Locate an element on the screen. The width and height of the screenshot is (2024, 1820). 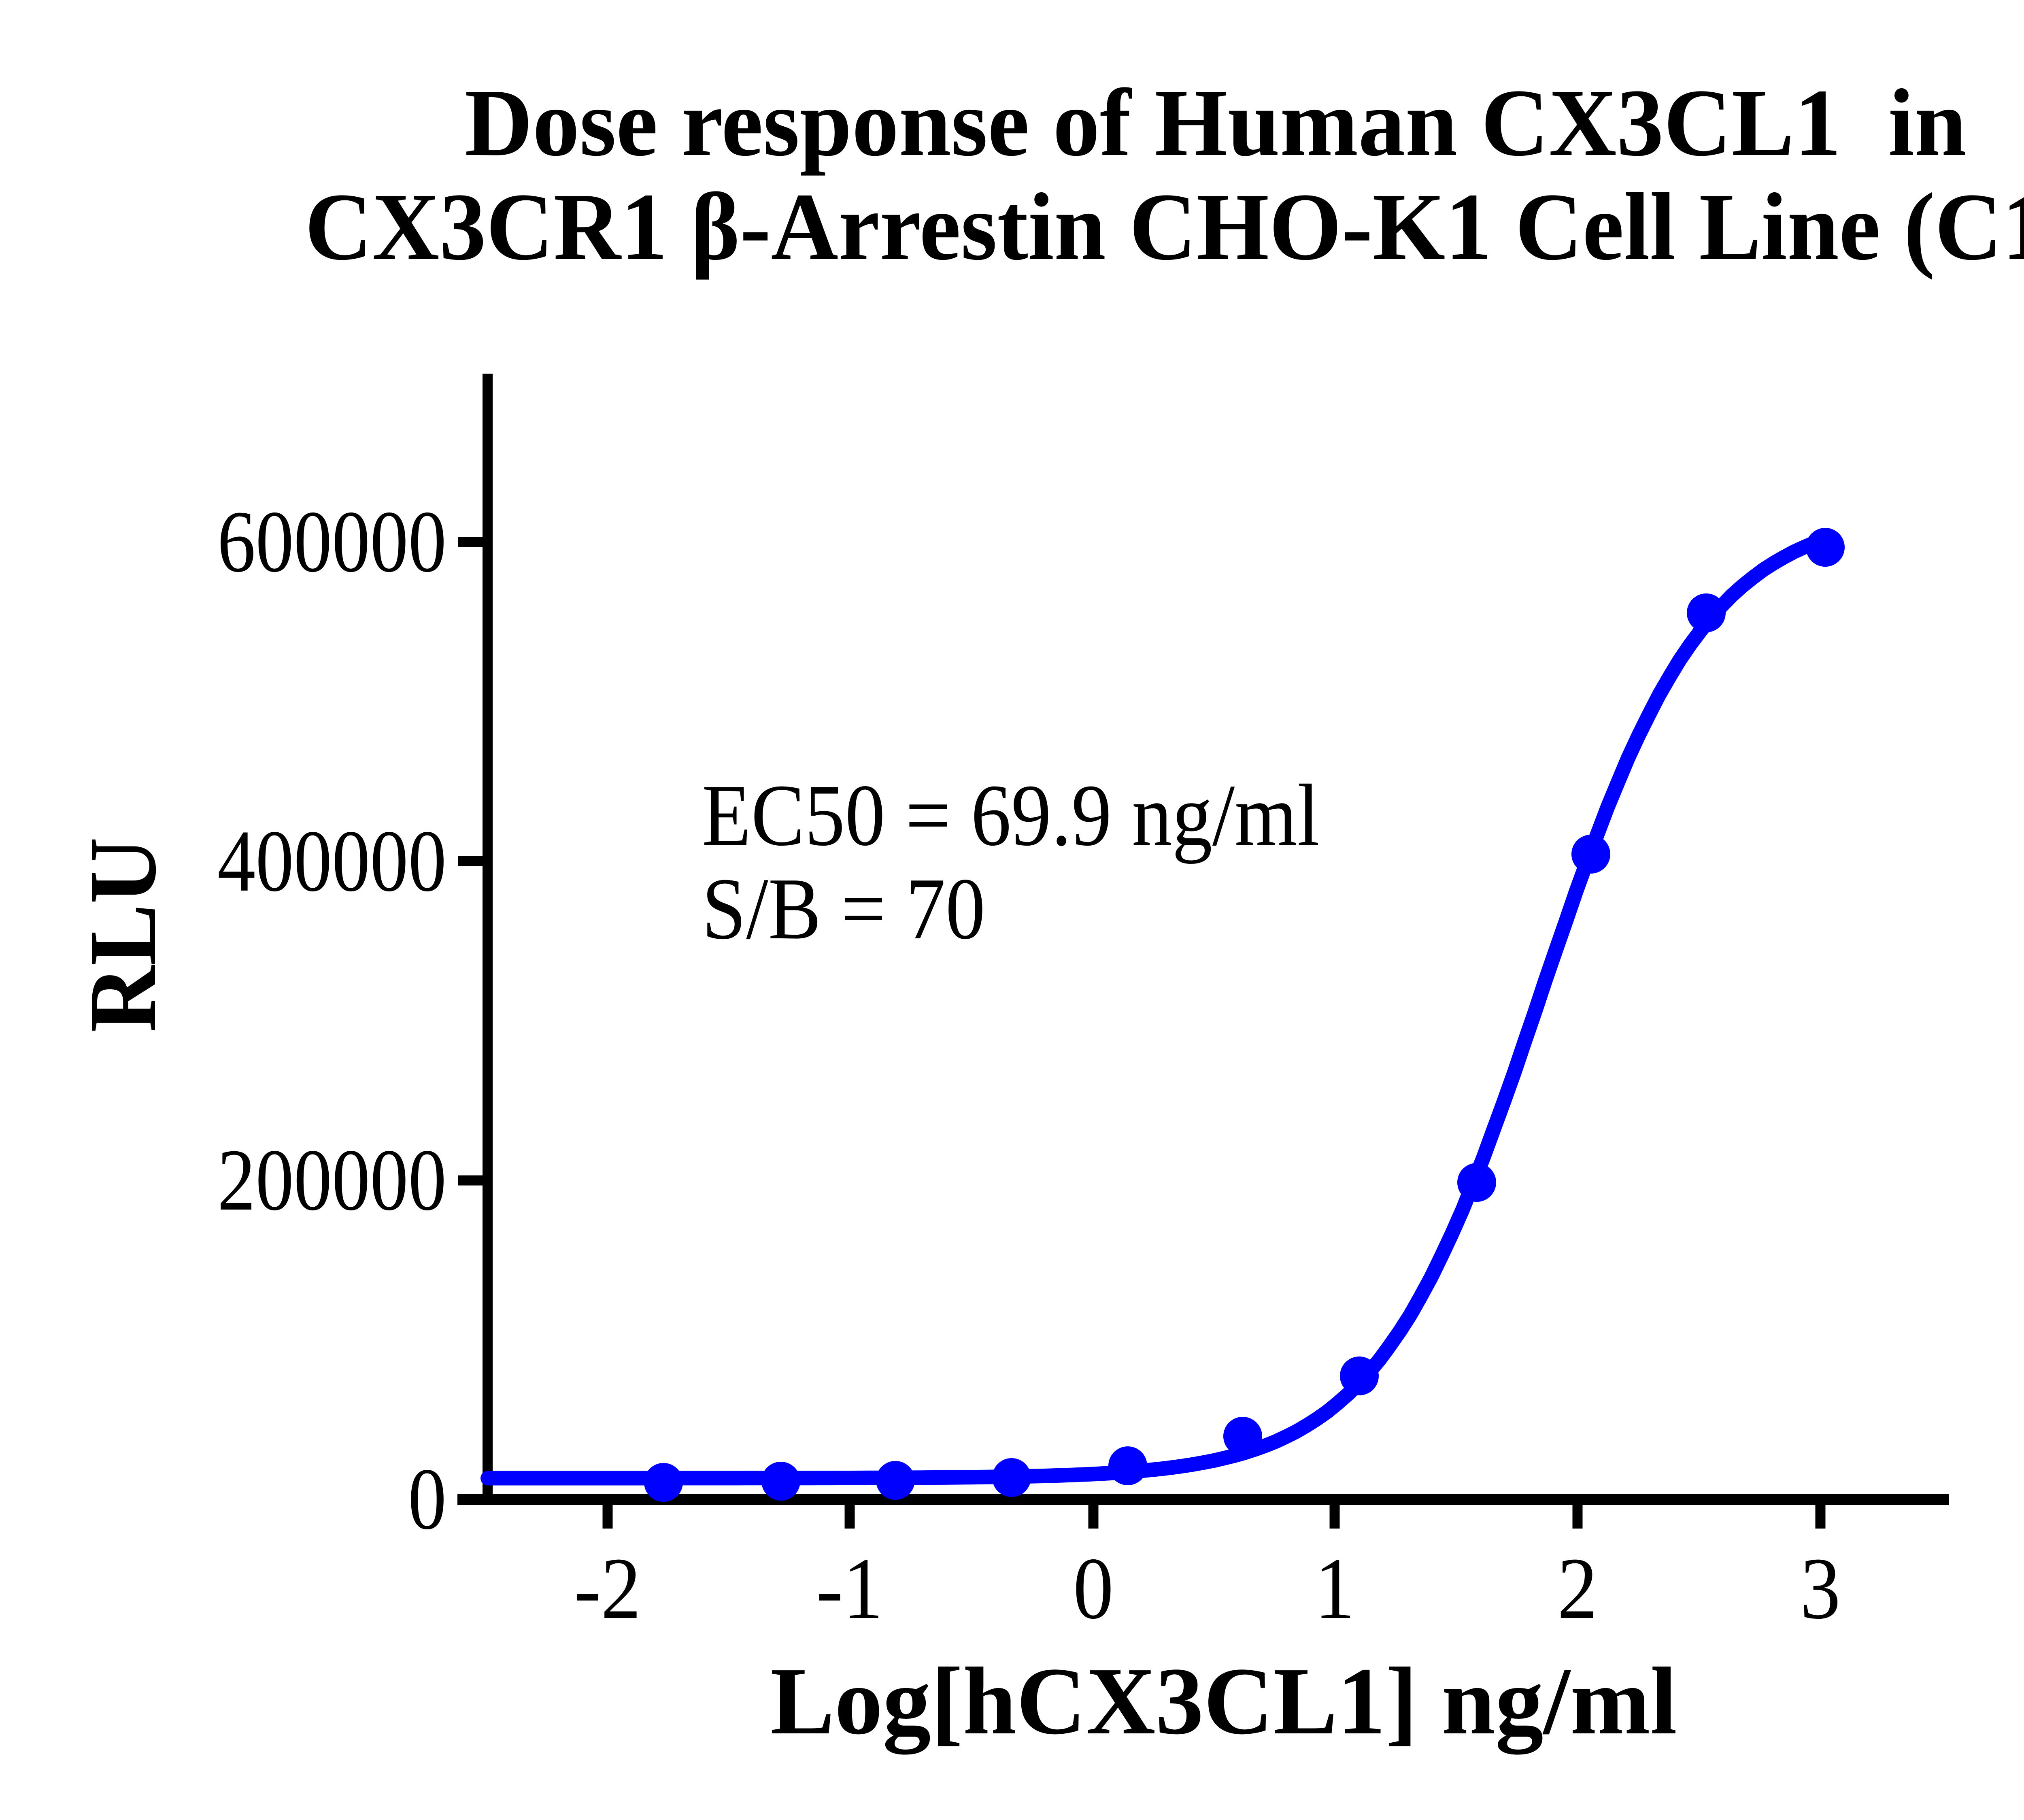
svg-text: -1 is located at coordinates (849, 1588).